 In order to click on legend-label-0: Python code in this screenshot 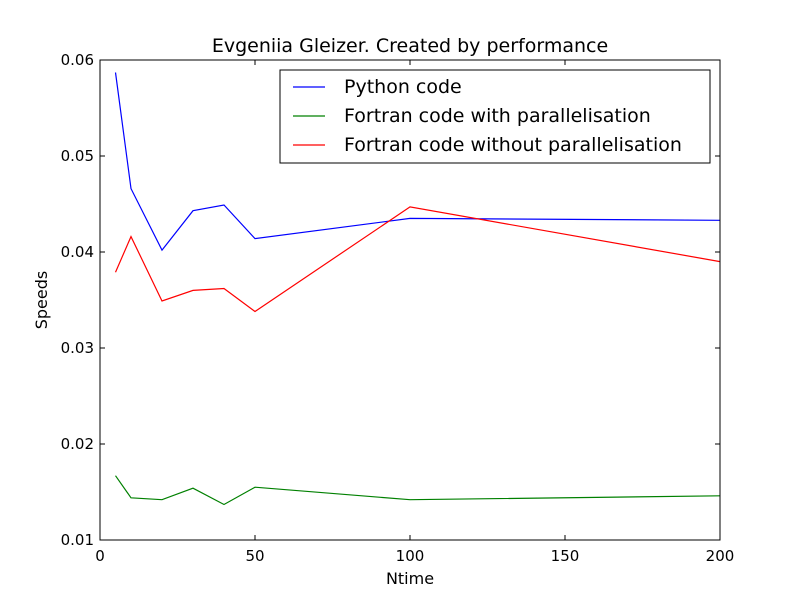, I will do `click(403, 87)`.